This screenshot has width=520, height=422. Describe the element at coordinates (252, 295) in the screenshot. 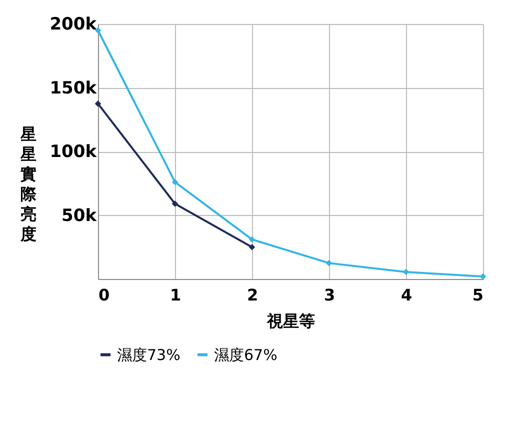

I see `x-tick-label: 2` at that location.